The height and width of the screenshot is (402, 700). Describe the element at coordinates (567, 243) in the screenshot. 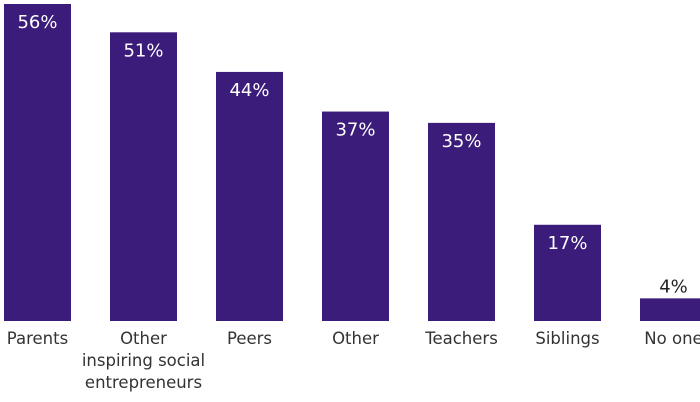

I see `value-label-5: 17%` at that location.